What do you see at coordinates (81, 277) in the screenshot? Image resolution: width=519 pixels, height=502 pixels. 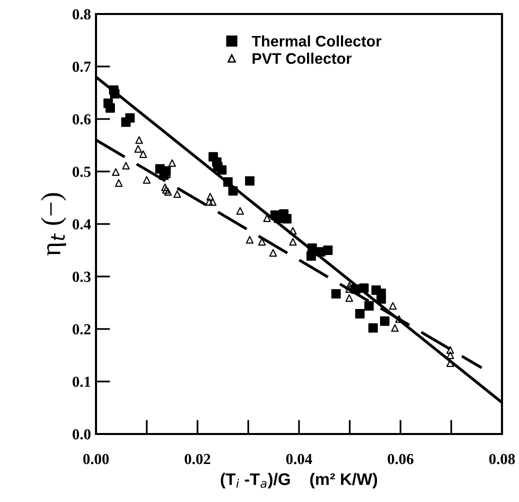 I see `y-tick-label: 0.3` at bounding box center [81, 277].